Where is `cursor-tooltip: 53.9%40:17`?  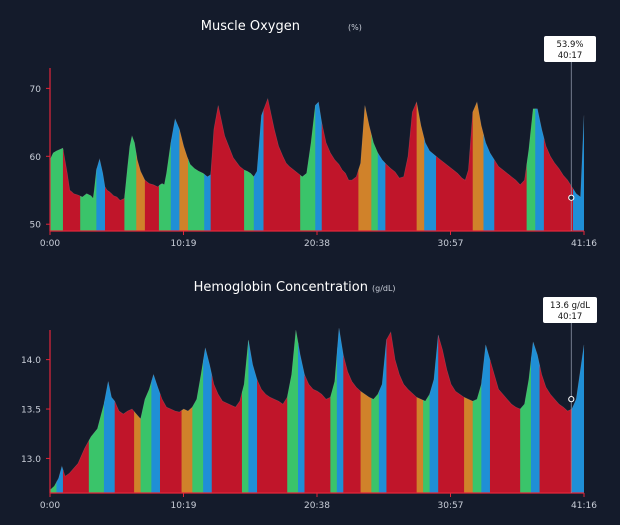 cursor-tooltip: 53.9%40:17 is located at coordinates (570, 49).